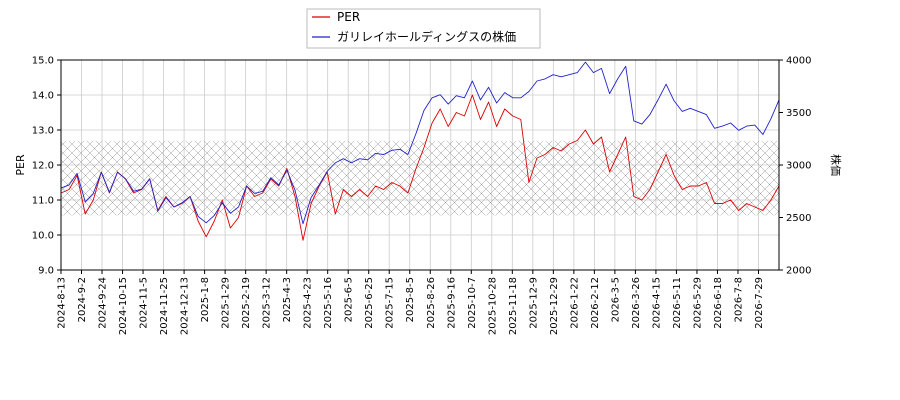 The image size is (900, 400). What do you see at coordinates (246, 303) in the screenshot?
I see `x-tick-label: 2025-2-19` at bounding box center [246, 303].